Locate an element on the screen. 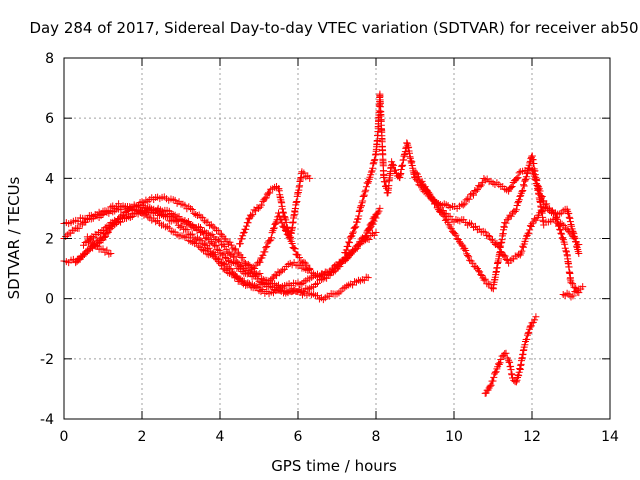 This screenshot has height=480, width=640. series-track-g is located at coordinates (275, 208).